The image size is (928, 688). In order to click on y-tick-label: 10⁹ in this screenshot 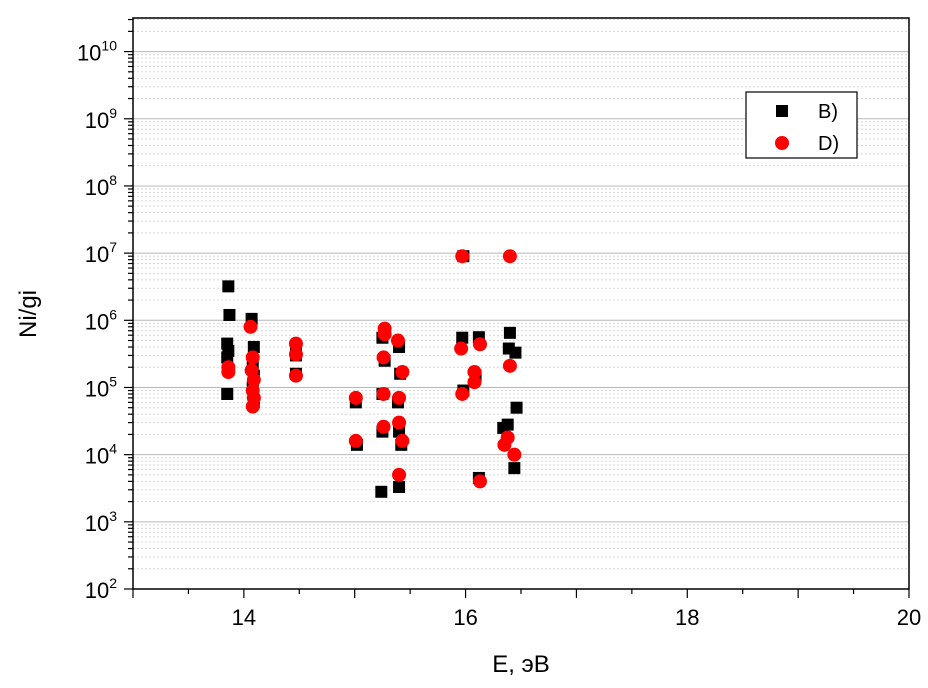, I will do `click(101, 119)`.